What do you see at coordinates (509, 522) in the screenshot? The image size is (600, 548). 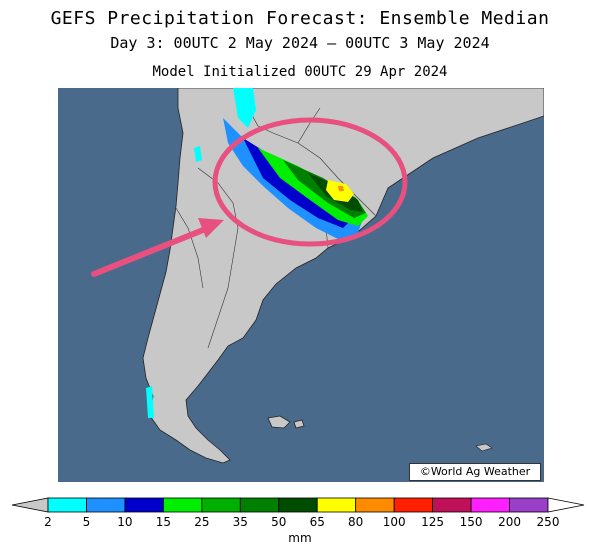 I see `legend-tick-label: 200` at bounding box center [509, 522].